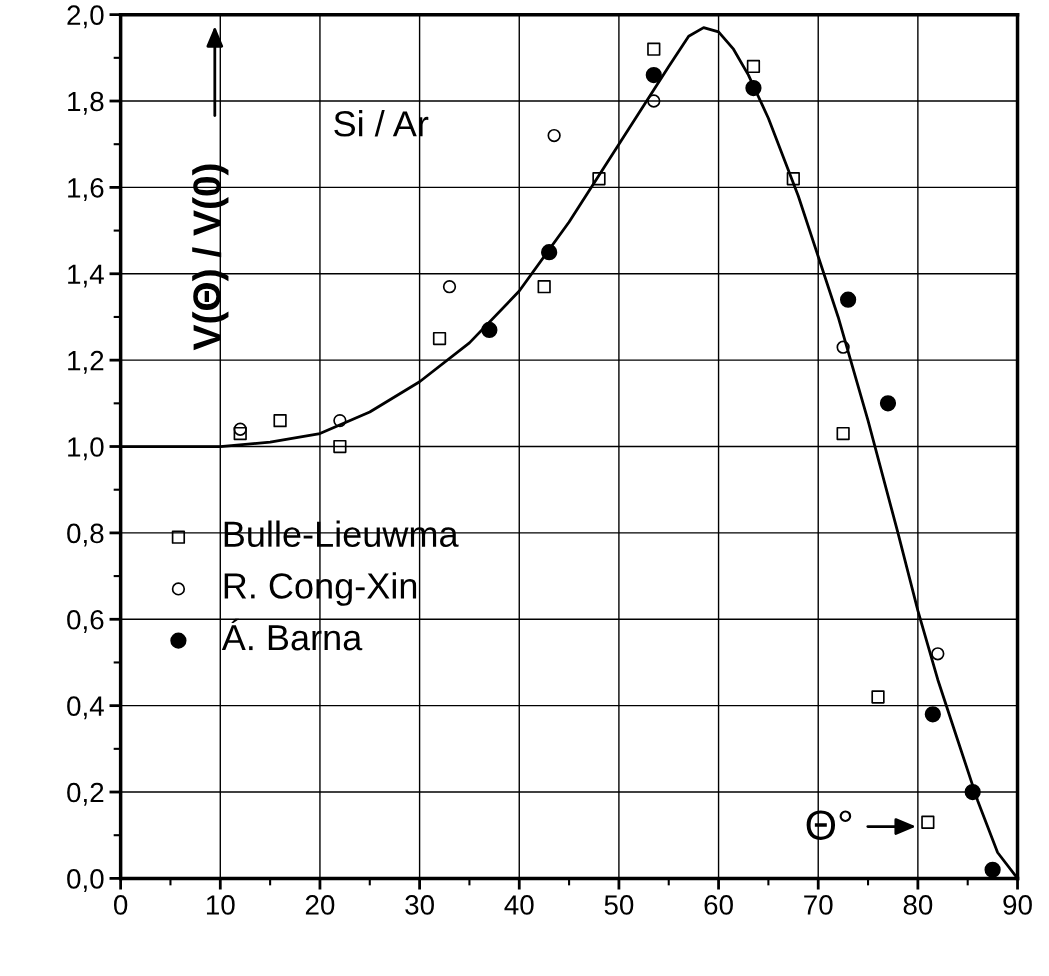 The width and height of the screenshot is (1049, 976). I want to click on y-tick-label: 0,6, so click(85, 621).